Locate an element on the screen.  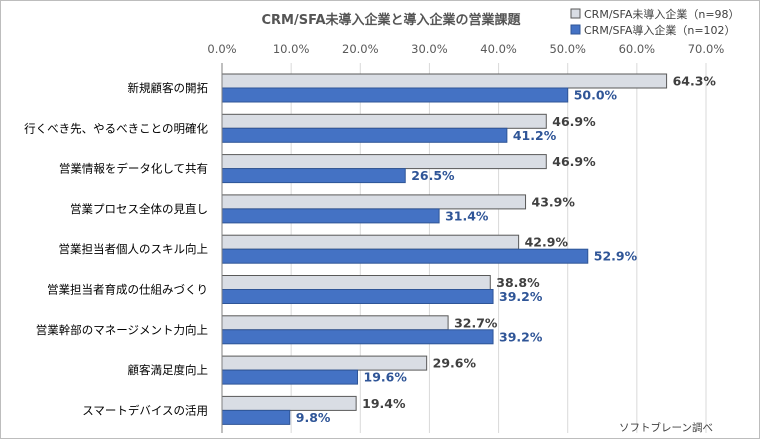
x-tick-label: 60.0% is located at coordinates (637, 49).